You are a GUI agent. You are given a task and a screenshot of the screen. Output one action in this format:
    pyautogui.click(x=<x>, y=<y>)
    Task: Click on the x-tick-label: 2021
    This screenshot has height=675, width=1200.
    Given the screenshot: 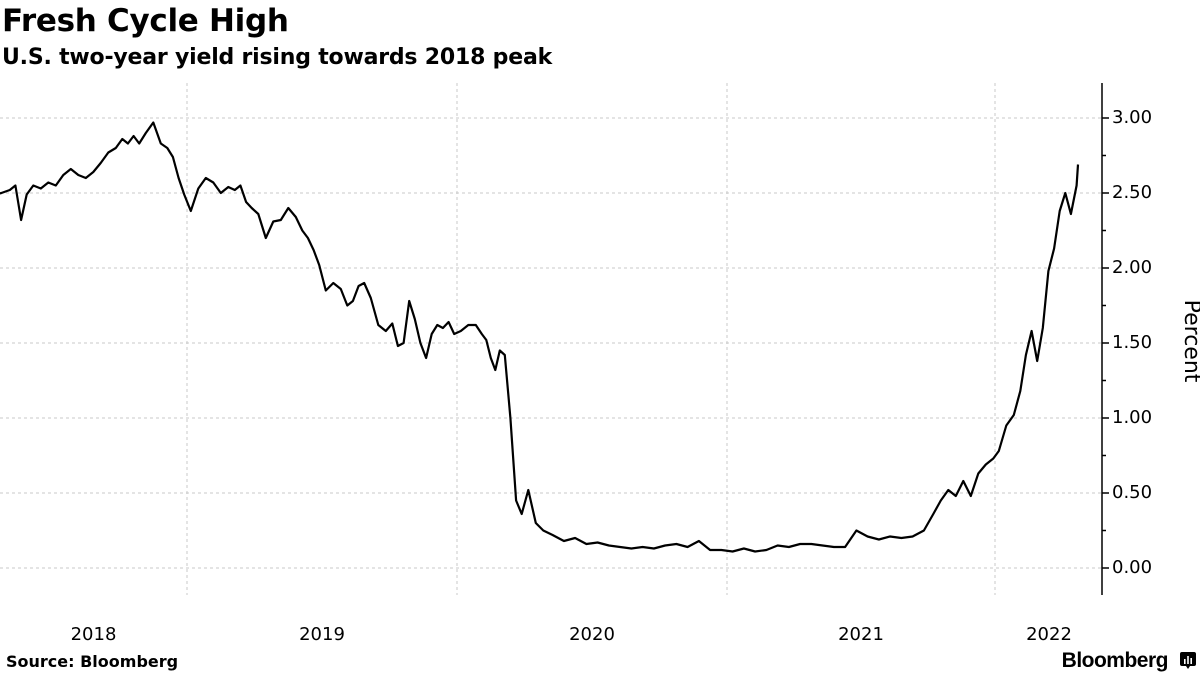 What is the action you would take?
    pyautogui.click(x=861, y=634)
    